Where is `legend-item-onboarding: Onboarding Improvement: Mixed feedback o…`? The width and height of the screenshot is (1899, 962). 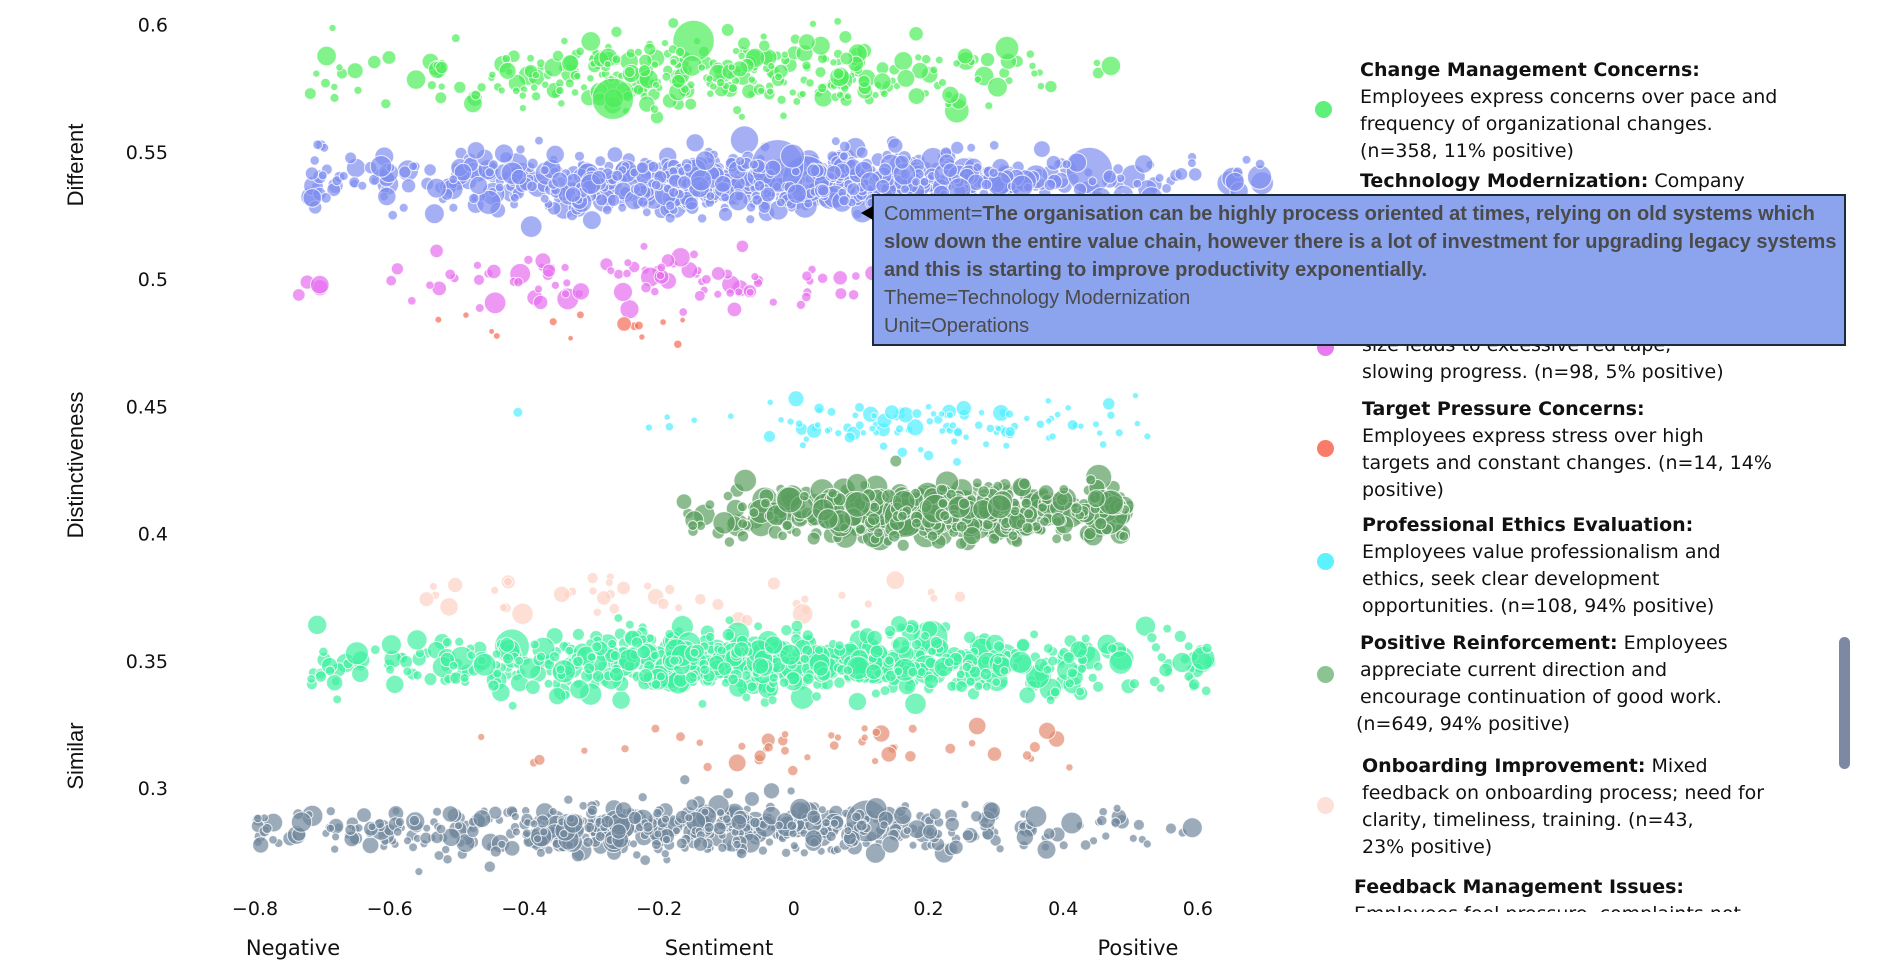
legend-item-onboarding: Onboarding Improvement: Mixed feedback o… is located at coordinates (1563, 807).